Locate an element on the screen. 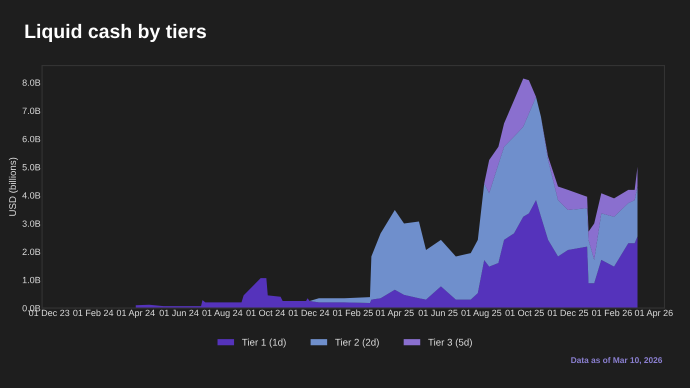 The image size is (690, 388). x-tick-label: 01 Feb 26 is located at coordinates (612, 312).